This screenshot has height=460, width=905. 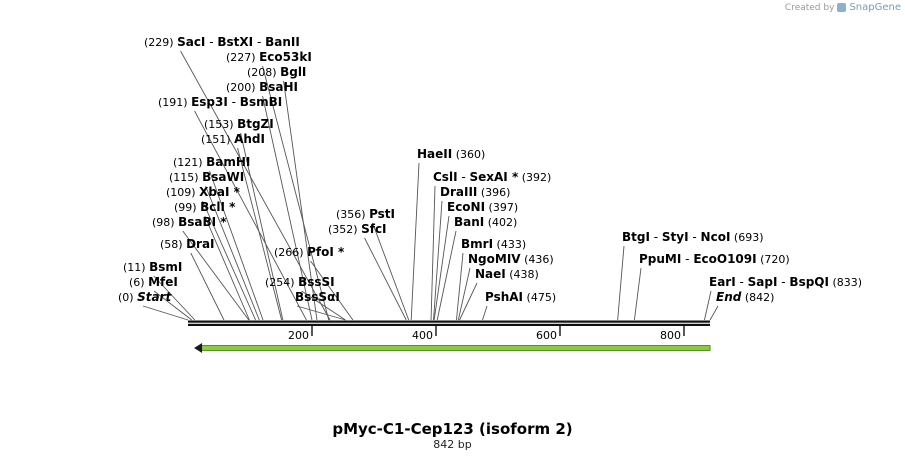 I want to click on enzyme-label-text: (208) BglI, so click(x=276, y=72).